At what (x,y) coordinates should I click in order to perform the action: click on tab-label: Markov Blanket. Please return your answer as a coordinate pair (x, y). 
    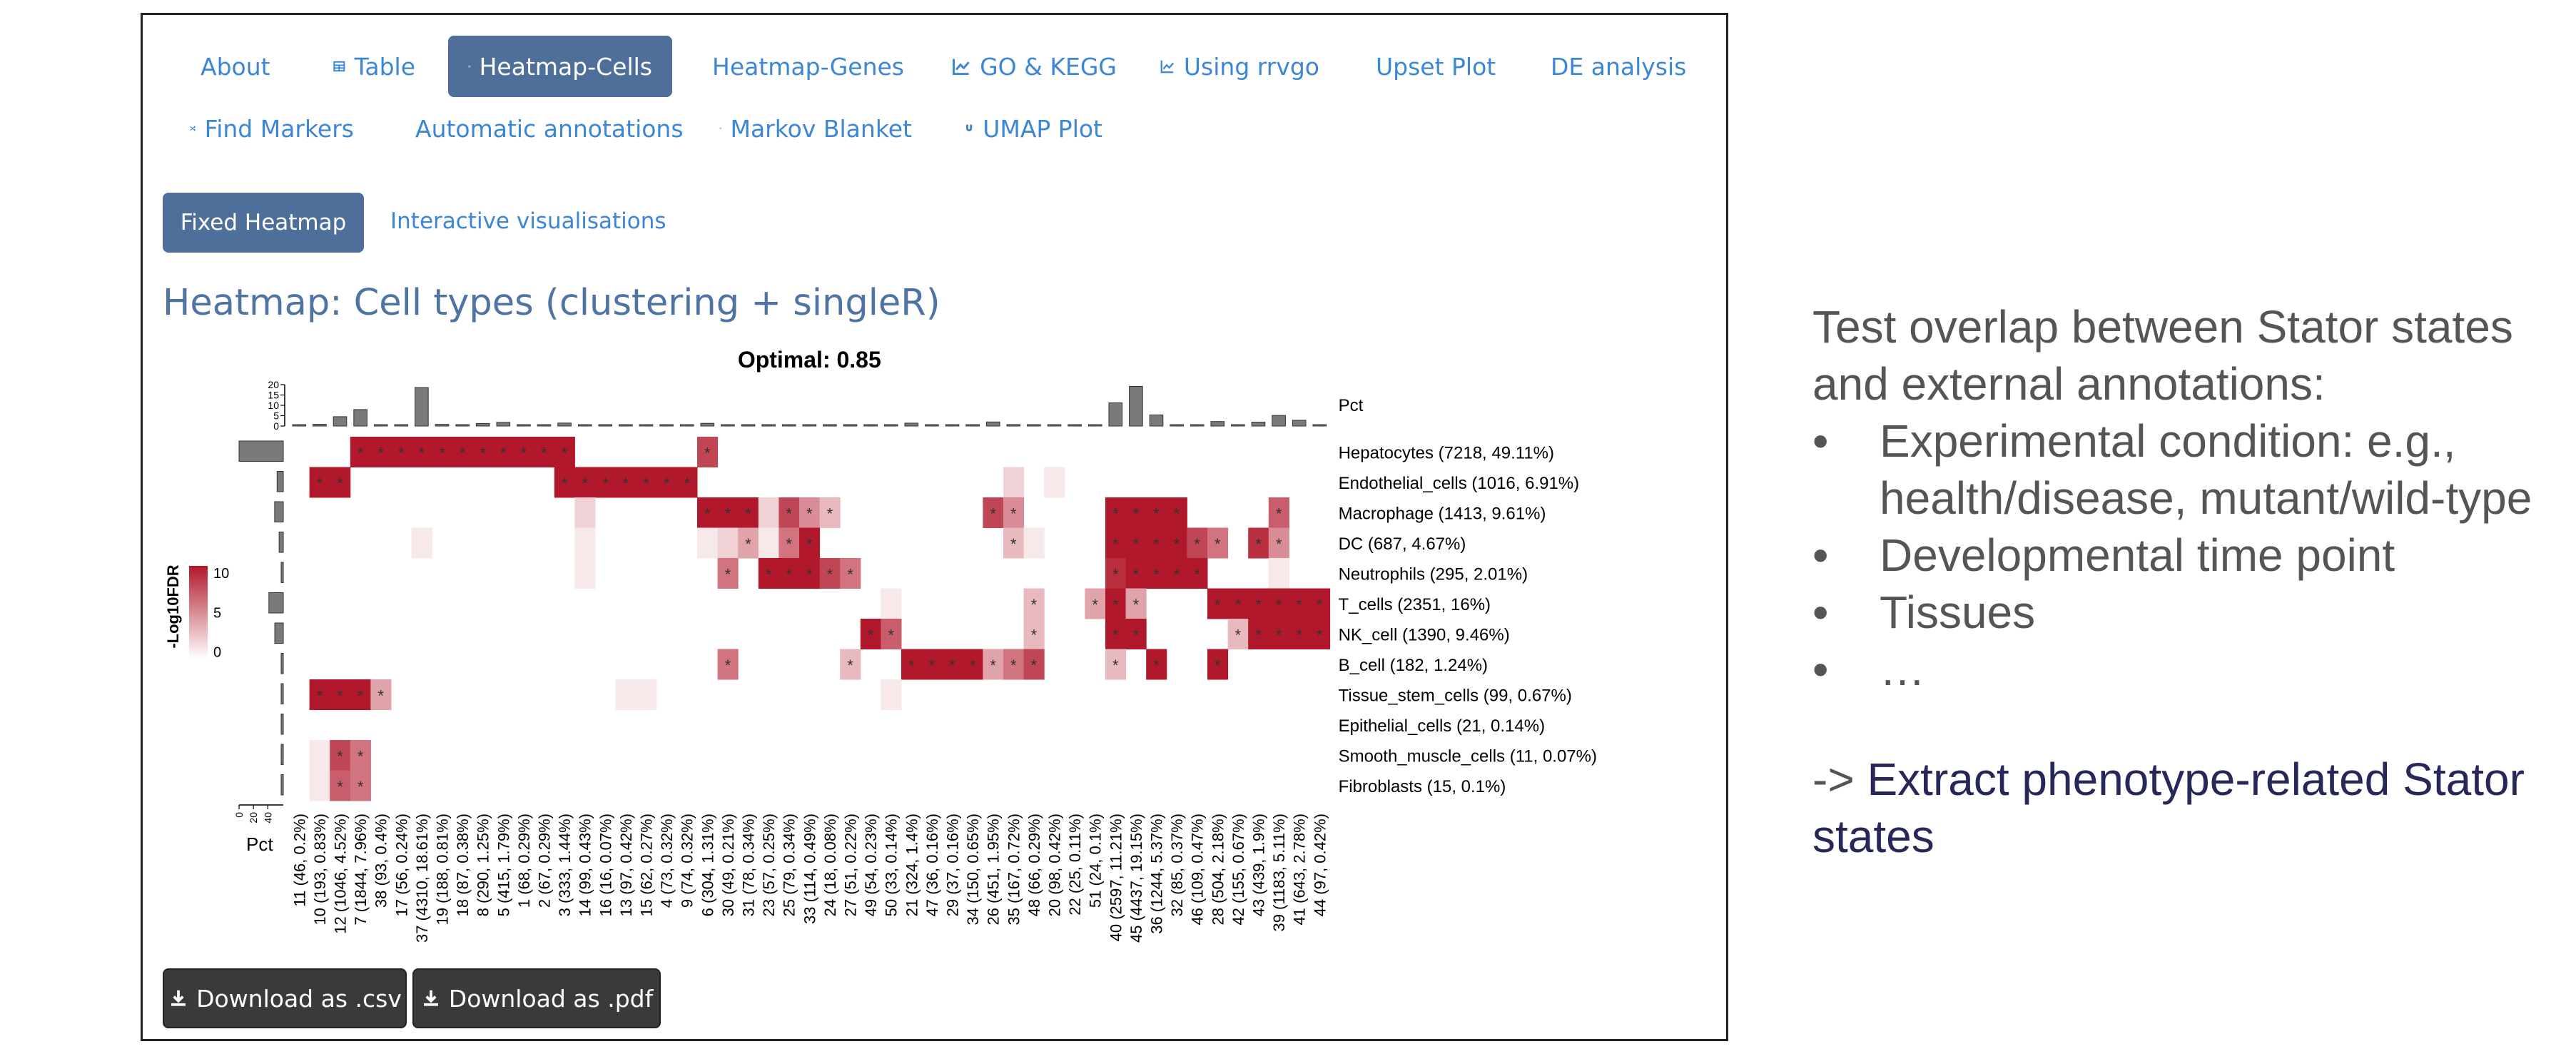
    Looking at the image, I should click on (821, 128).